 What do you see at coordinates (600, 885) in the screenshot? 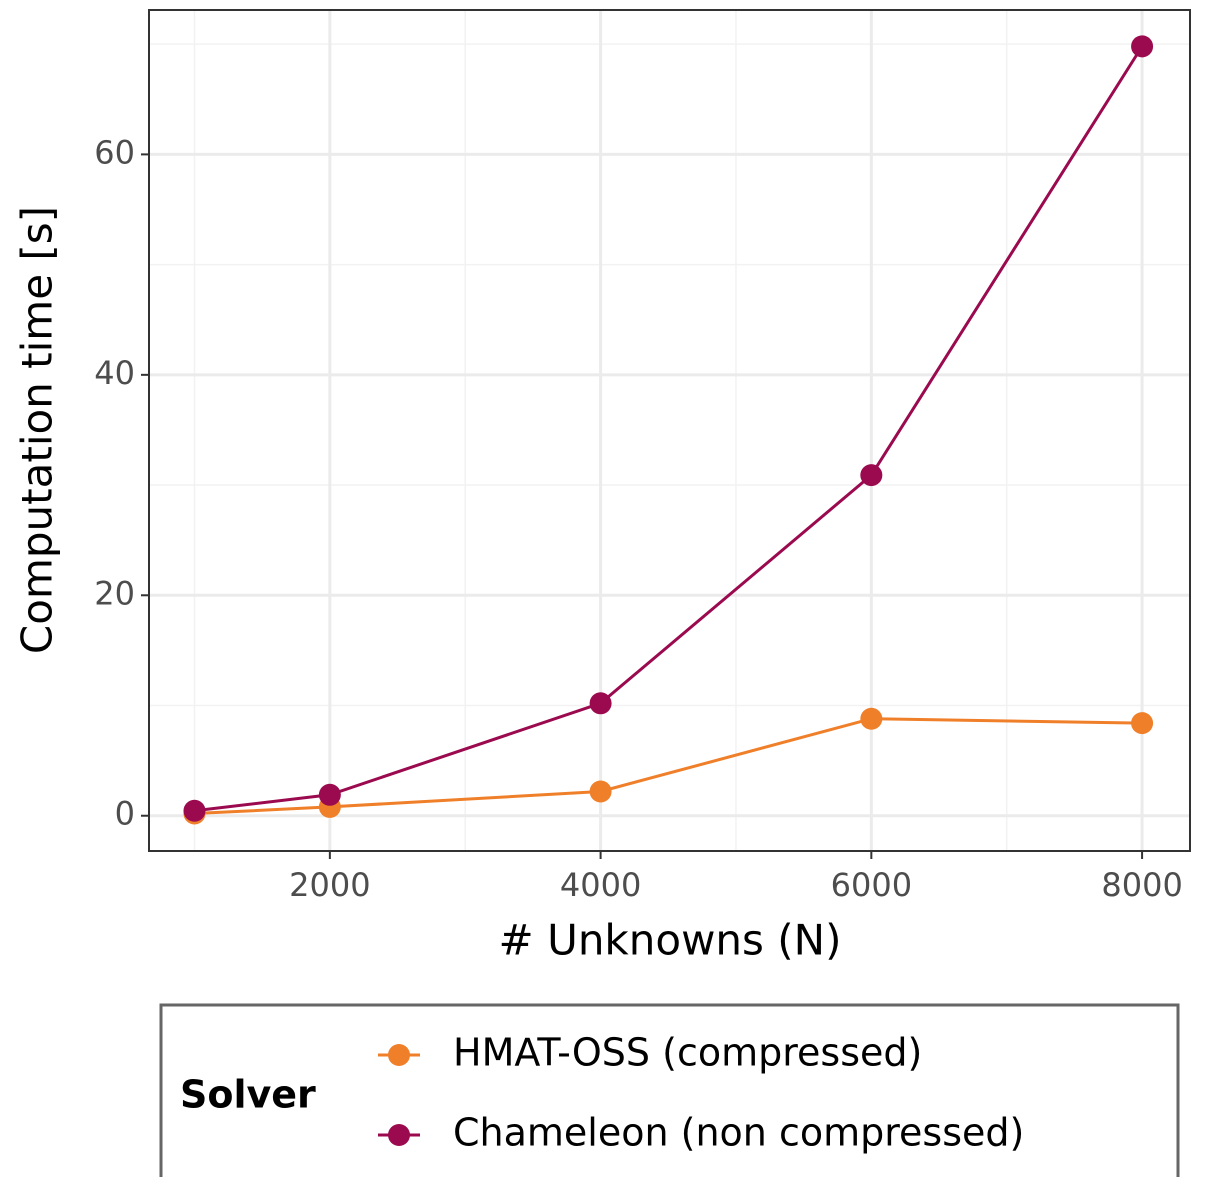
I see `x-tick-label: 4000` at bounding box center [600, 885].